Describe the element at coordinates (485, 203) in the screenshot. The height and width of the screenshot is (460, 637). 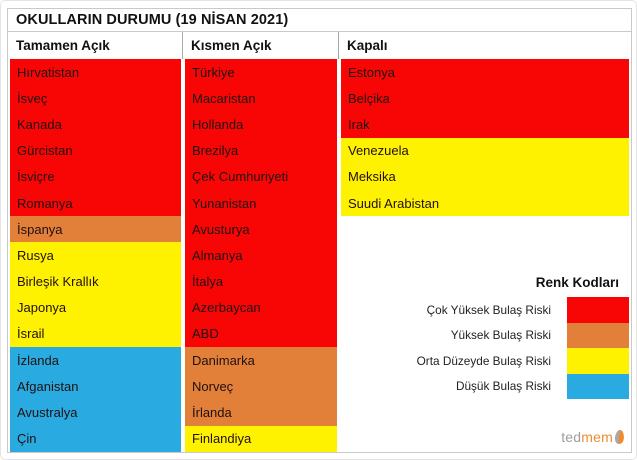
I see `country-cell: Suudi Arabistan` at that location.